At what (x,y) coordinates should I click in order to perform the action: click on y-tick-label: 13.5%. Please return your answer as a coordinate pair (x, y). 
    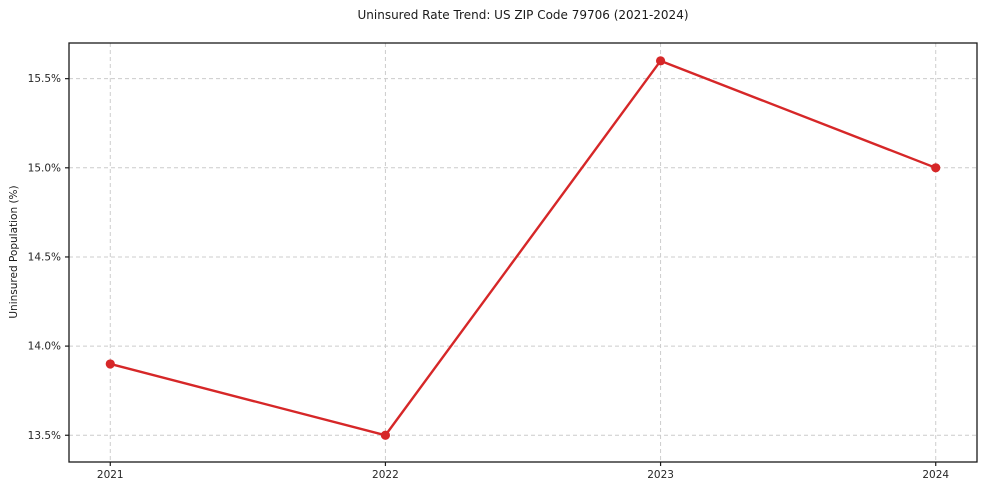
    Looking at the image, I should click on (44, 436).